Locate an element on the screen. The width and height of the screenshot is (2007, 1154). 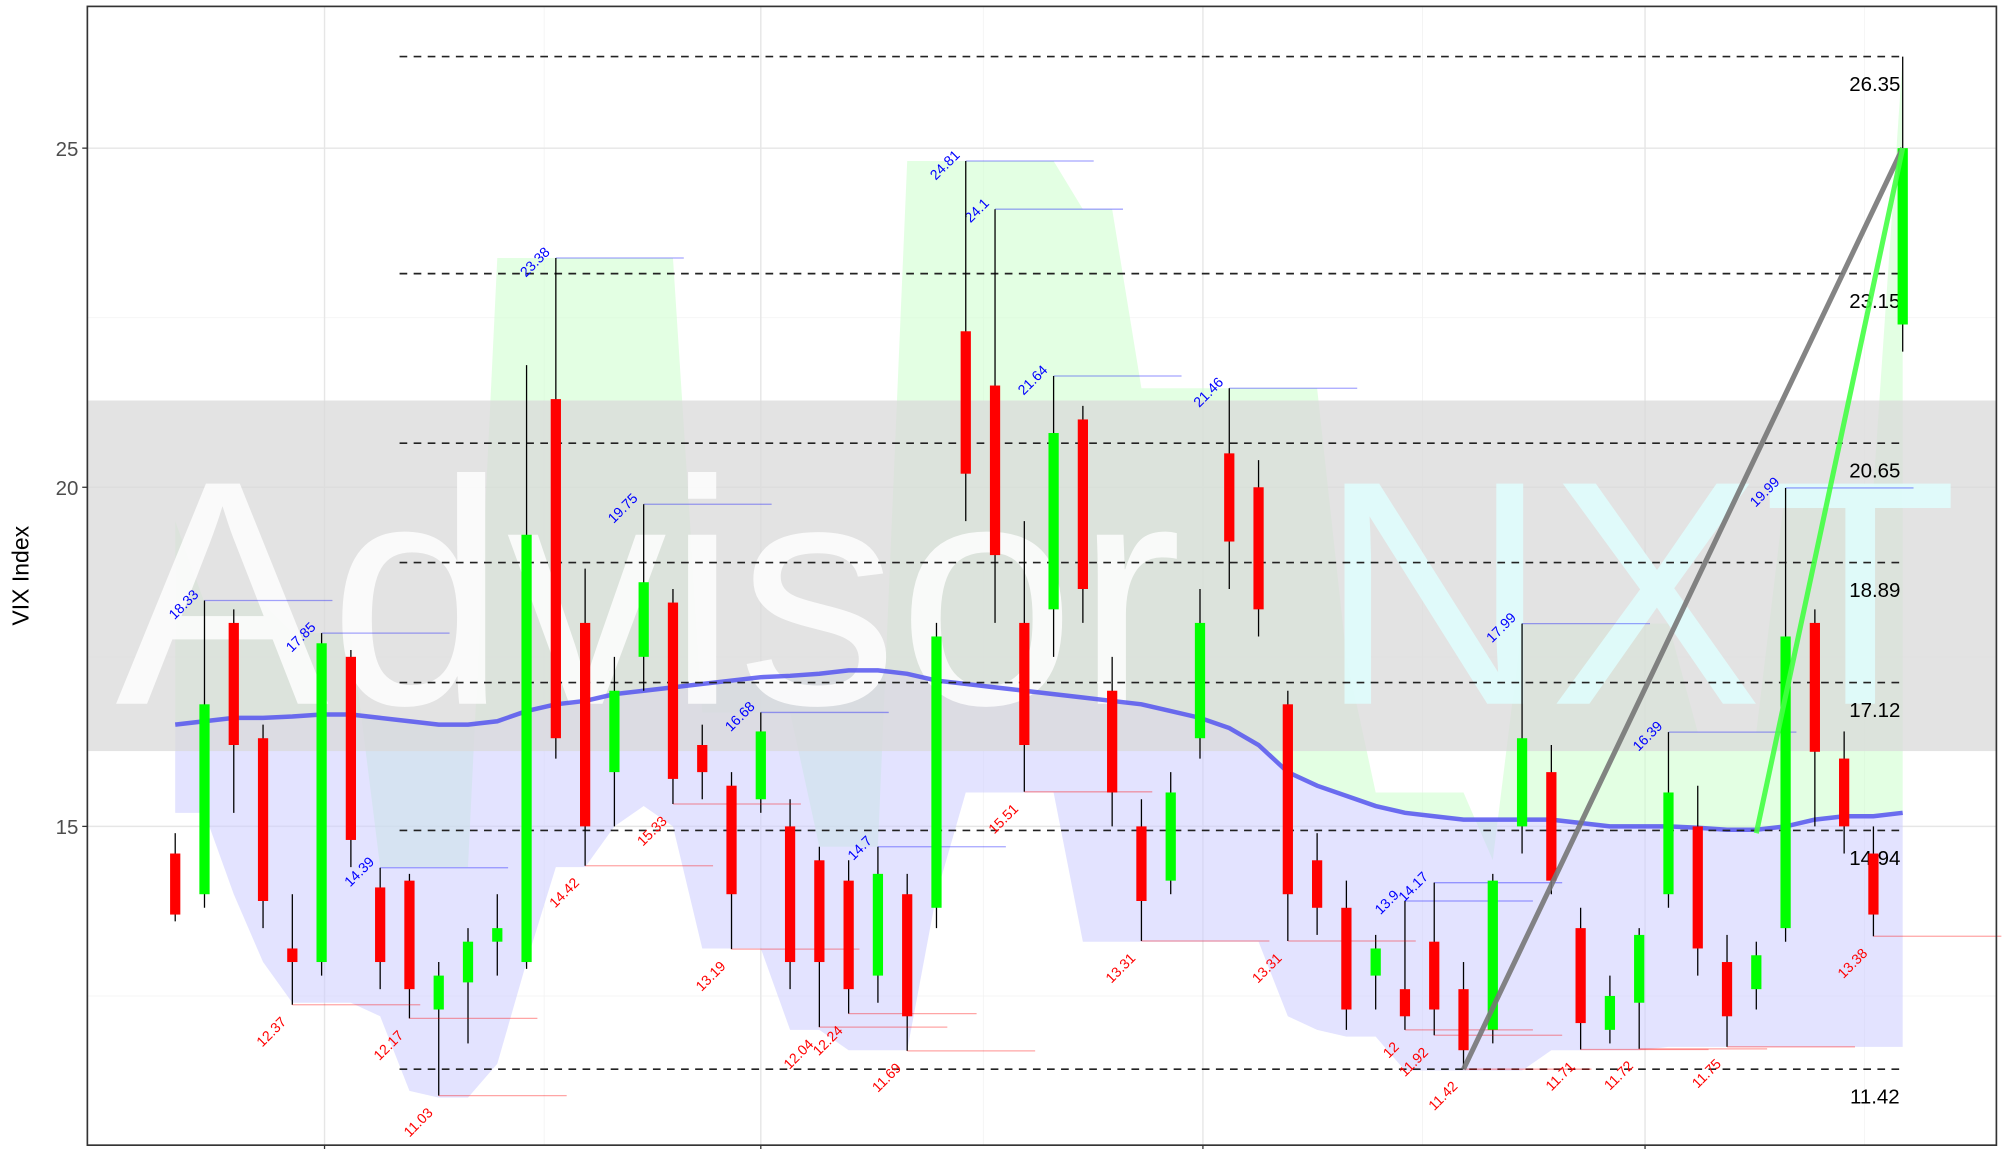
moving-average is located at coordinates (1038, 750).